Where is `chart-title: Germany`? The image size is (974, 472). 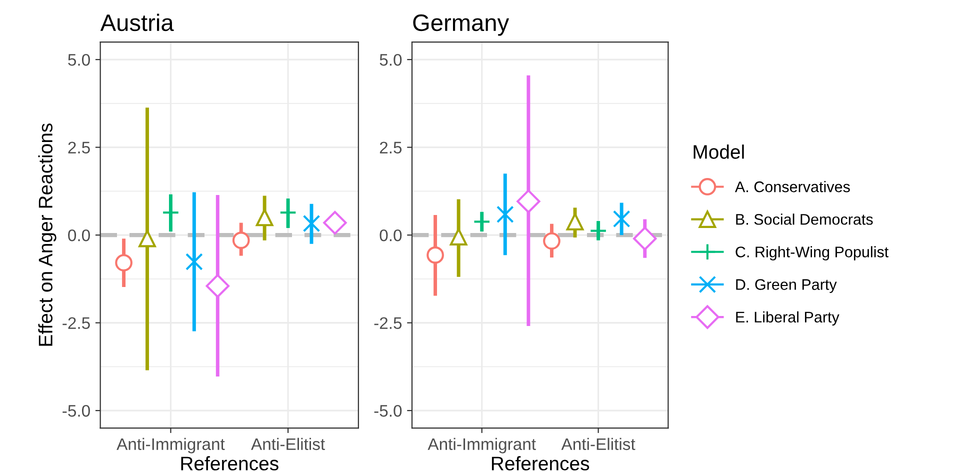
chart-title: Germany is located at coordinates (461, 25).